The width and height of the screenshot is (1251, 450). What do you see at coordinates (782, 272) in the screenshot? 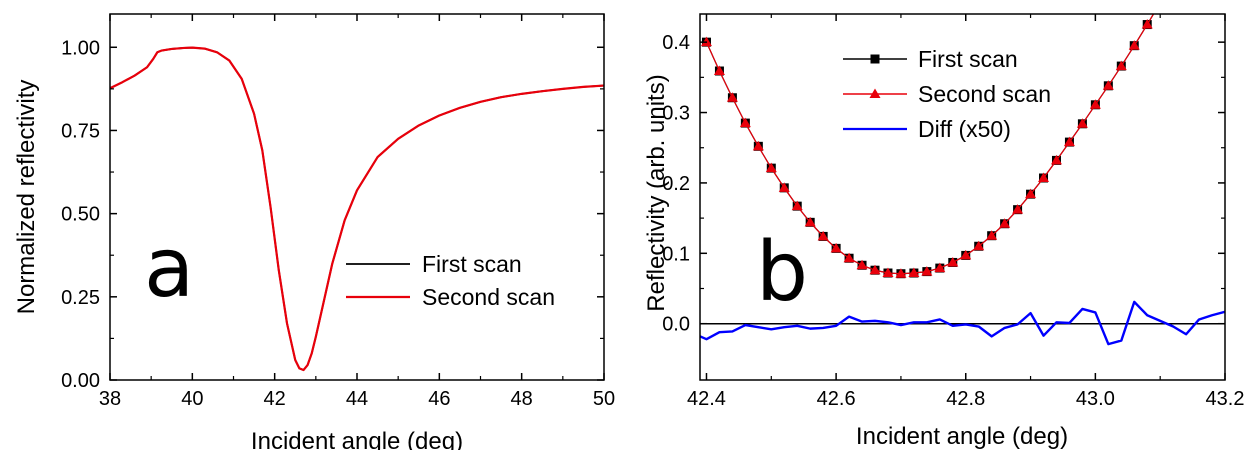
I see `panel-b-letter: b` at bounding box center [782, 272].